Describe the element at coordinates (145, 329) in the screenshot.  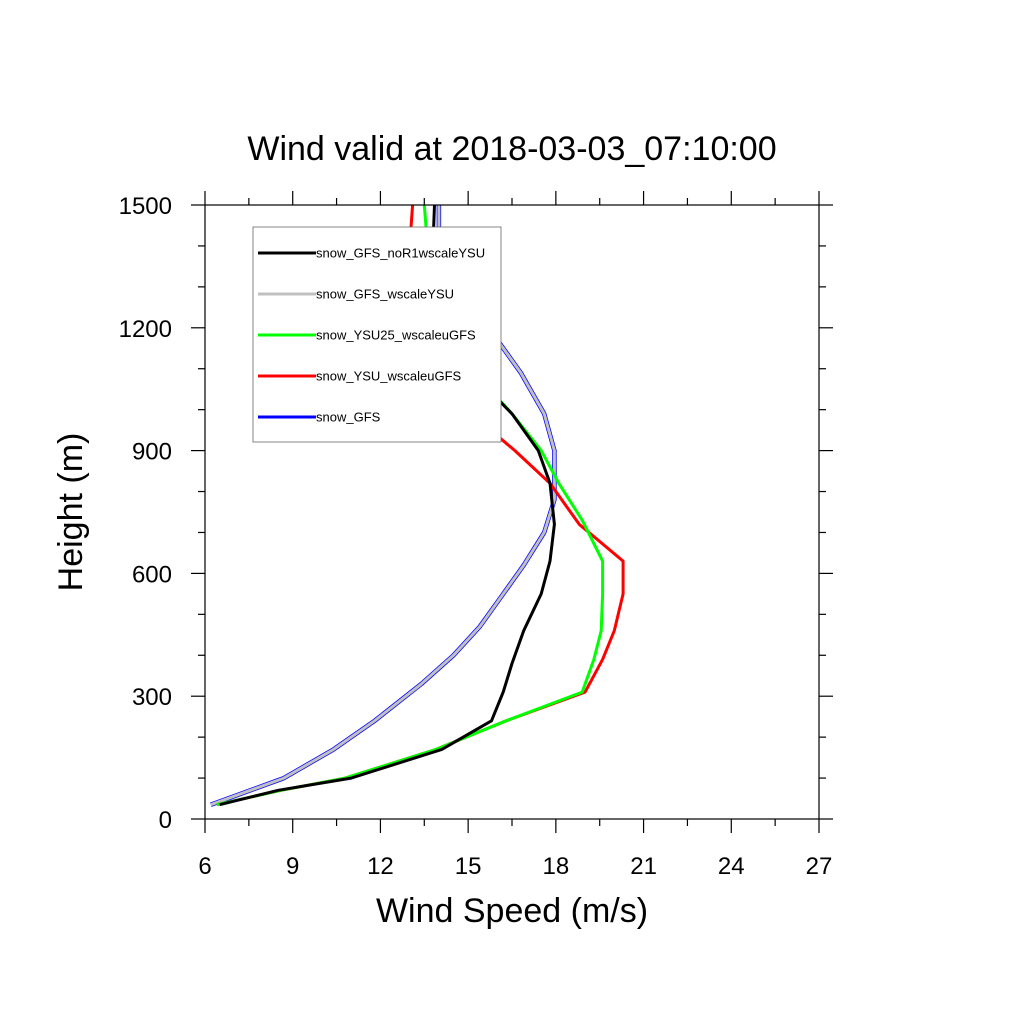
I see `y-tick-label-4: 1200` at that location.